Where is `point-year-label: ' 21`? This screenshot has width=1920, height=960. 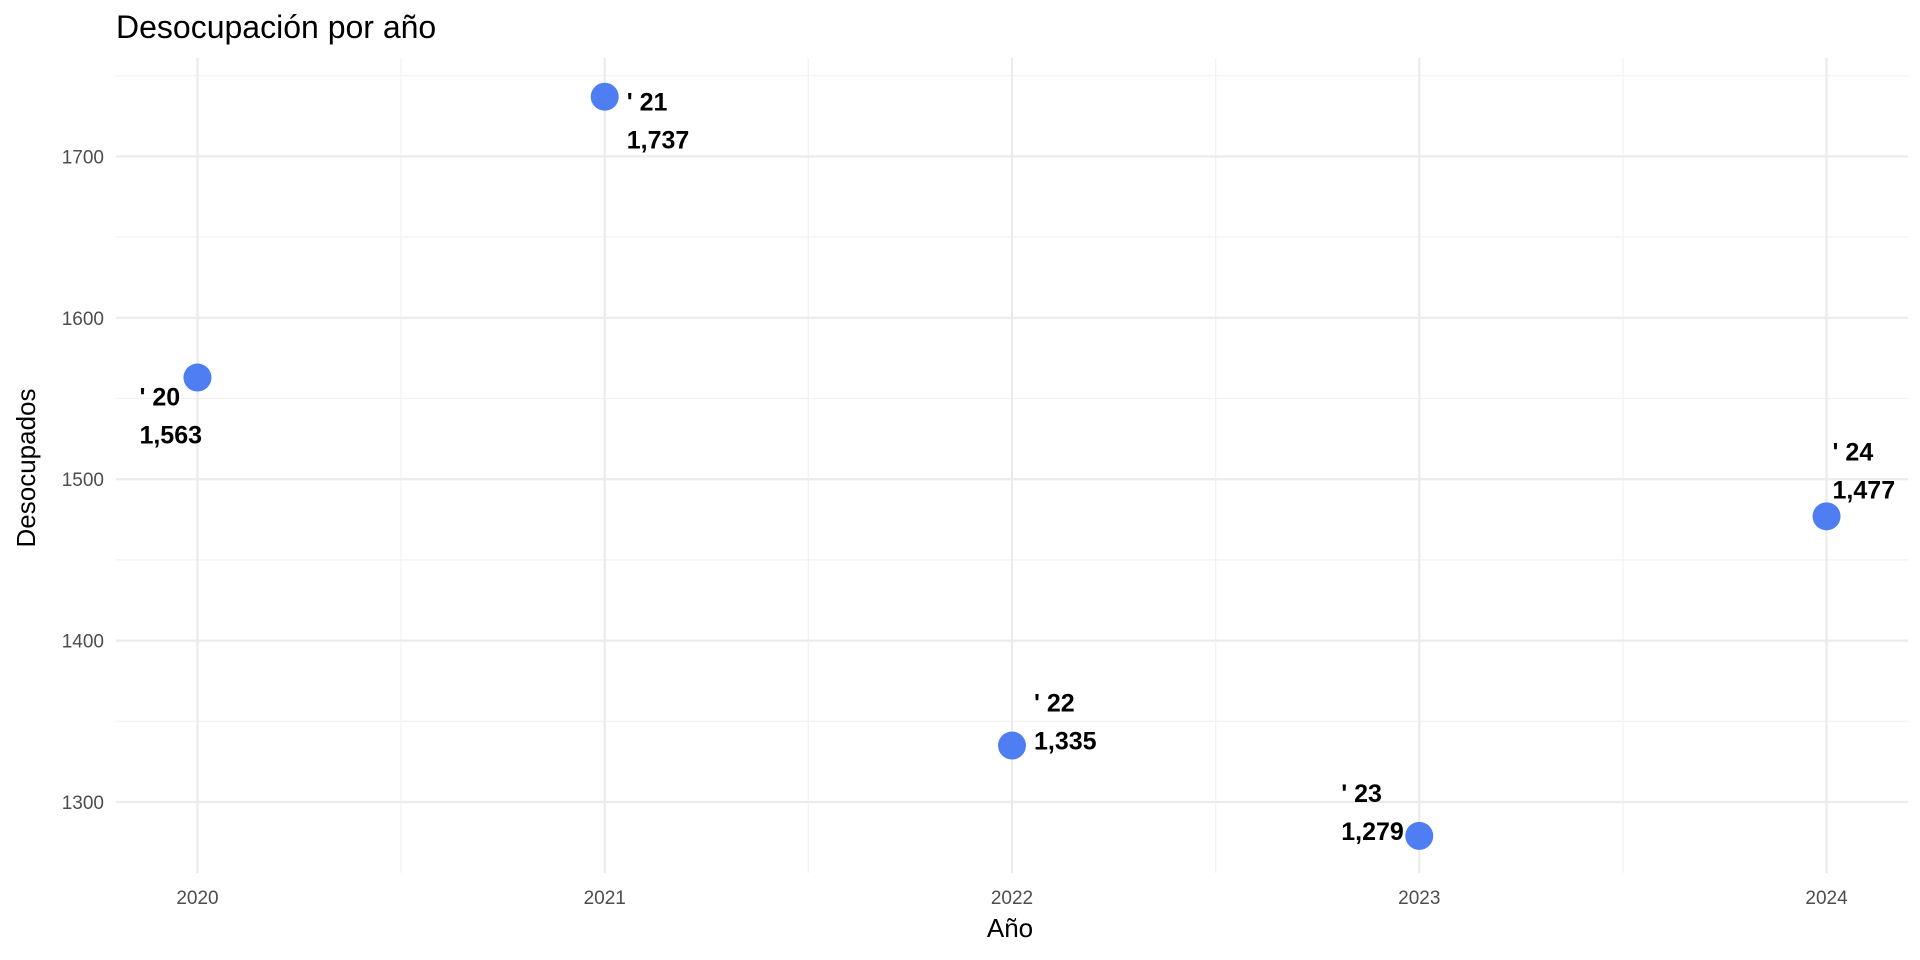 point-year-label: ' 21 is located at coordinates (647, 103).